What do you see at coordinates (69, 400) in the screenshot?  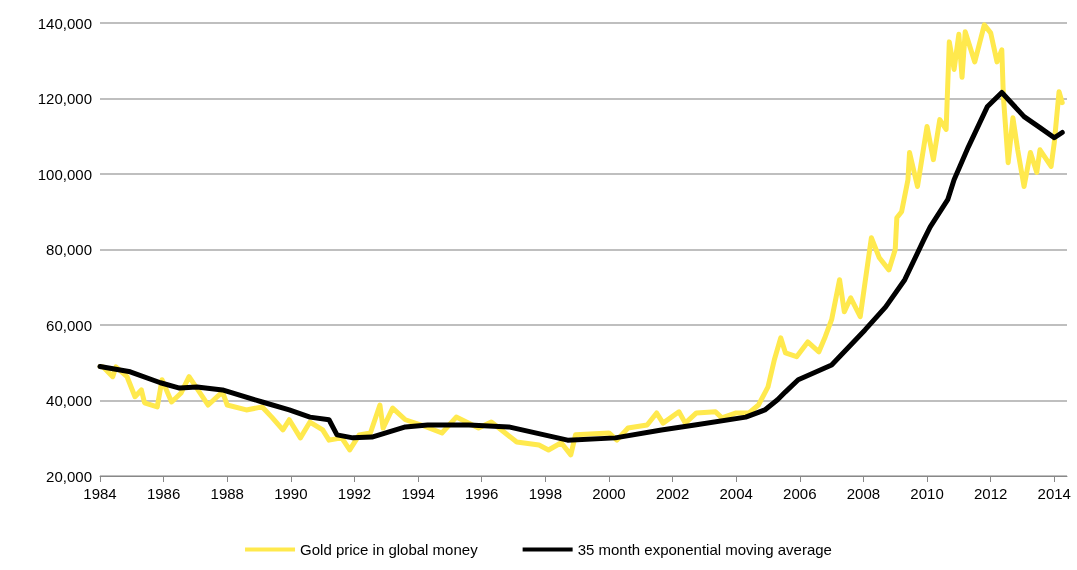 I see `y-tick-label: 40,000` at bounding box center [69, 400].